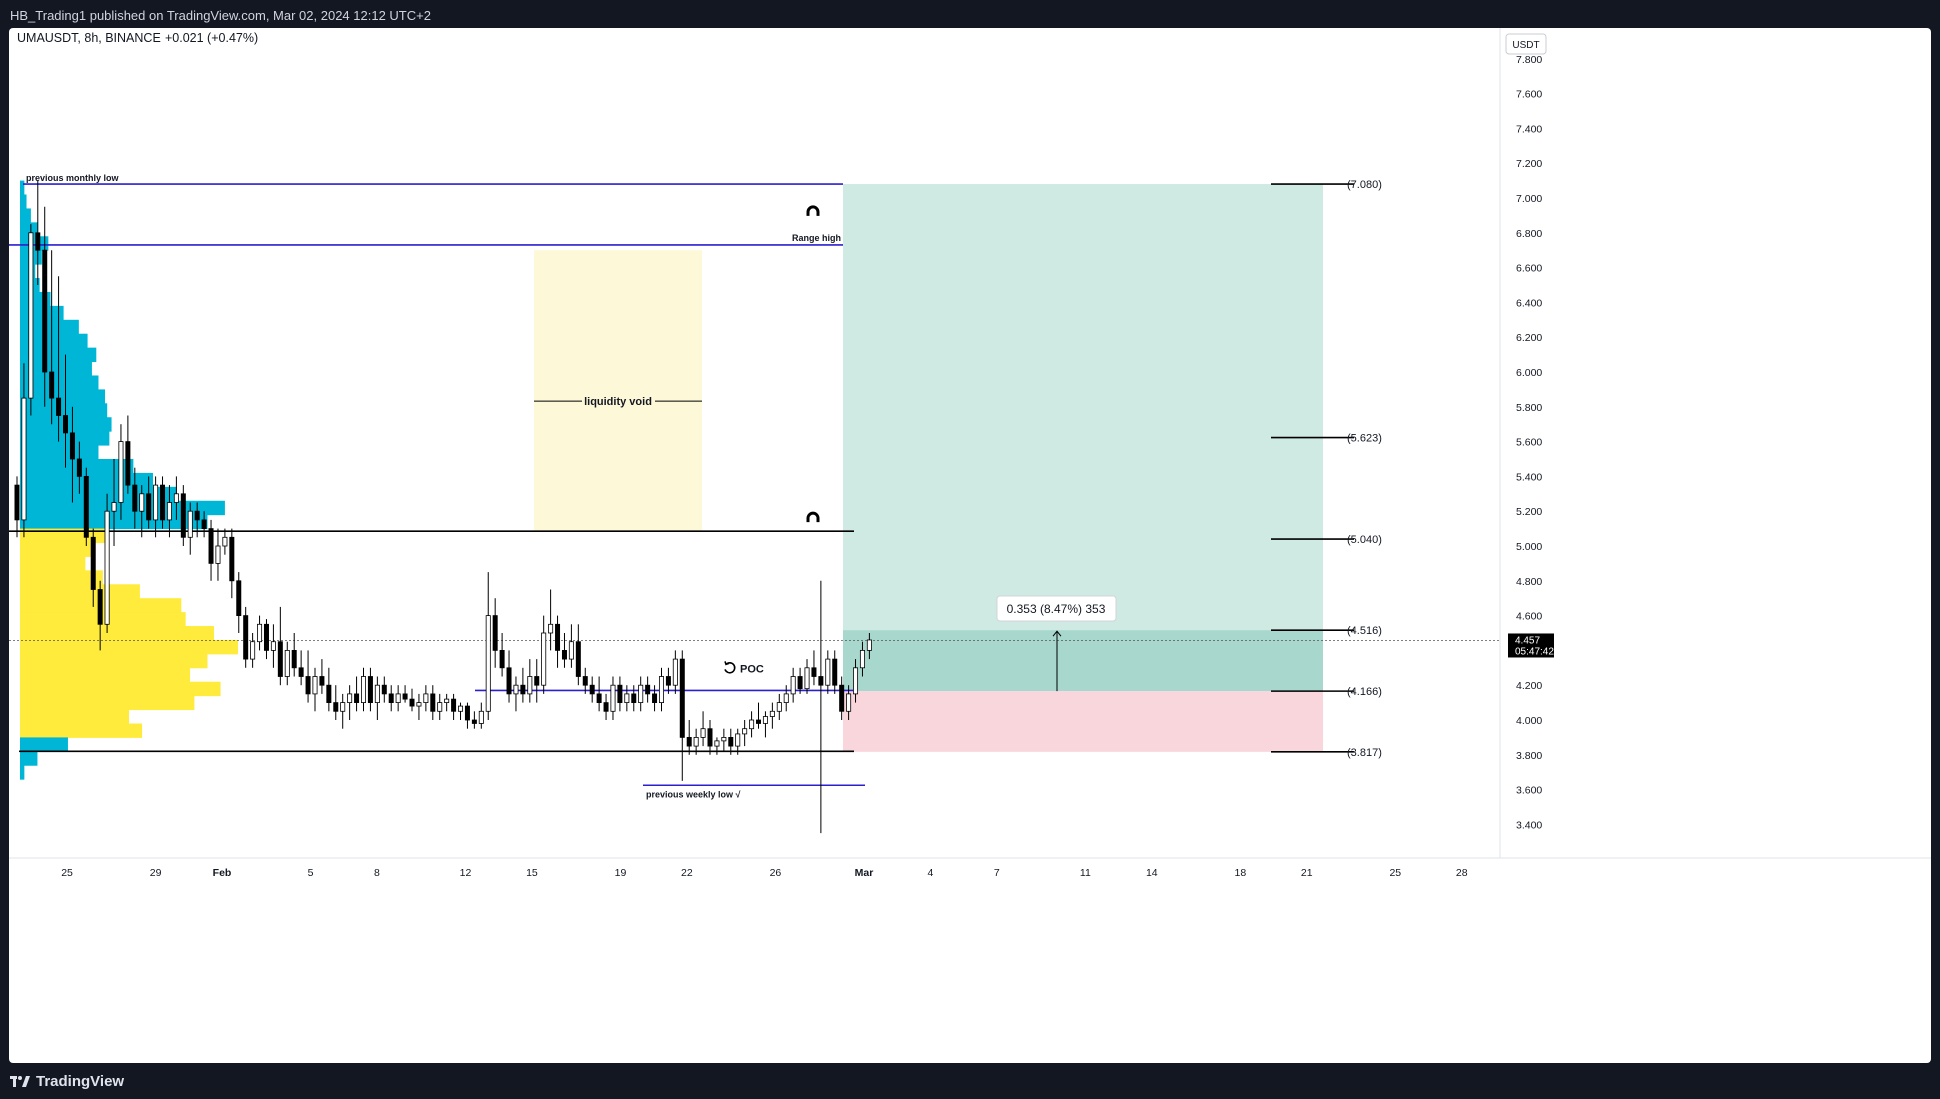 The width and height of the screenshot is (1940, 1099). I want to click on tradingview-logo: TradingView, so click(67, 1081).